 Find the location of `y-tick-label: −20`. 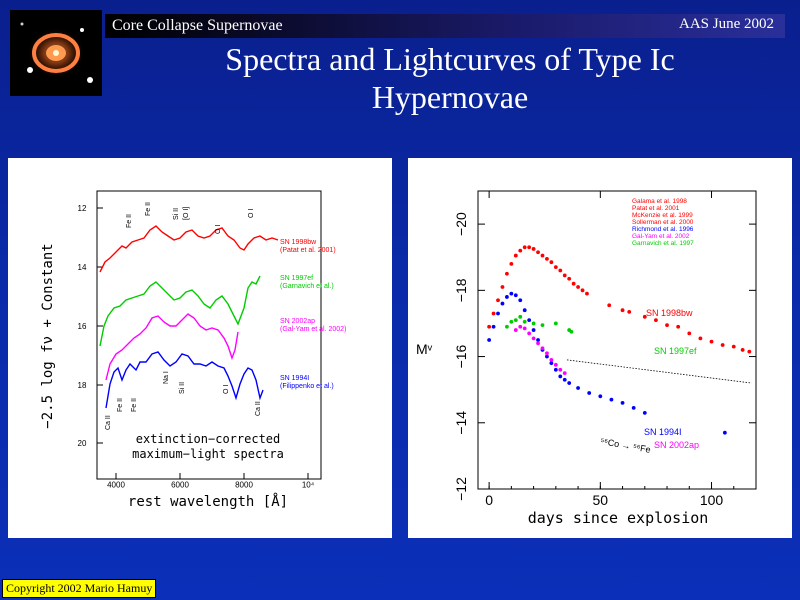

y-tick-label: −20 is located at coordinates (461, 224).